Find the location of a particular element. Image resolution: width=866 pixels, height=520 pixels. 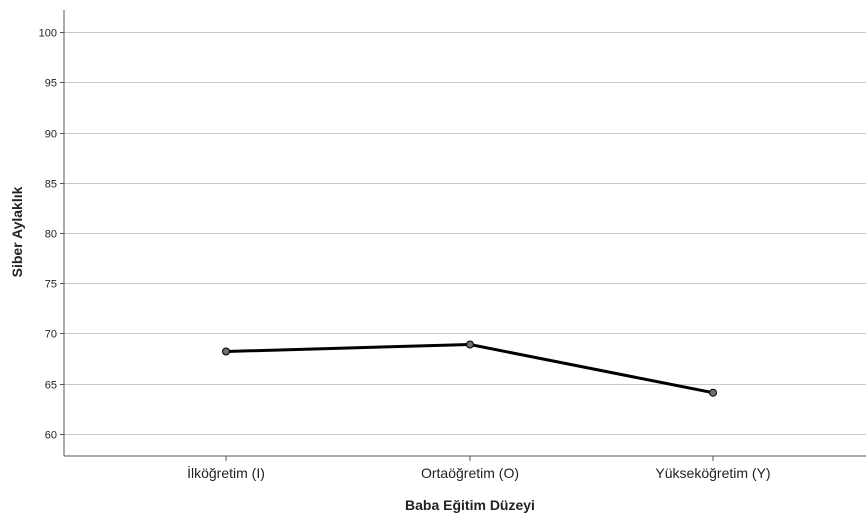

y-axis-title: Siber Aylaklık is located at coordinates (17, 231).